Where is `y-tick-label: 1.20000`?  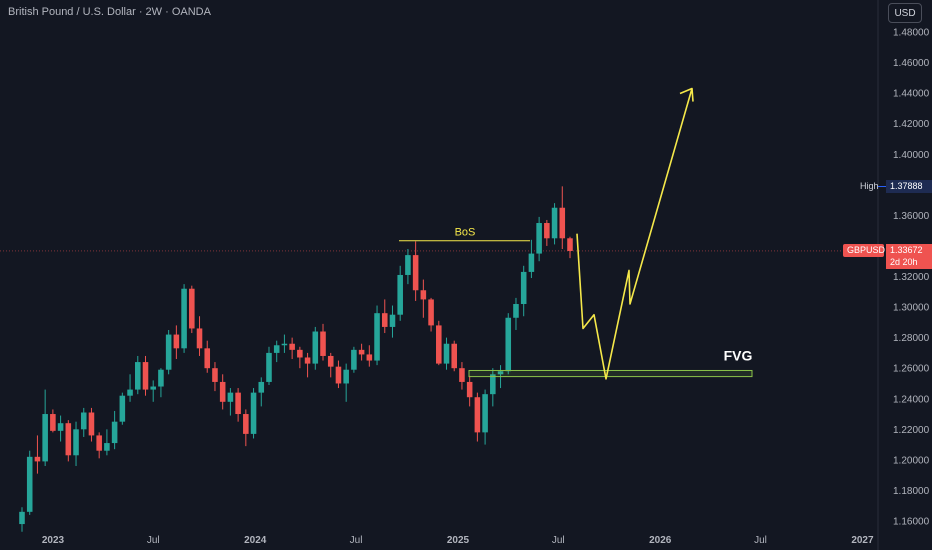 y-tick-label: 1.20000 is located at coordinates (911, 460).